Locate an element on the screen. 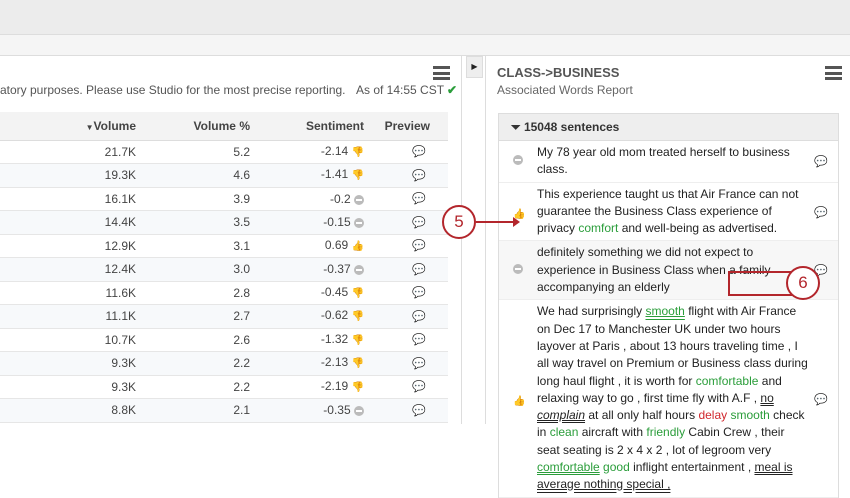 This screenshot has width=850, height=498. volume-pct-cell: 3.0 is located at coordinates (201, 269).